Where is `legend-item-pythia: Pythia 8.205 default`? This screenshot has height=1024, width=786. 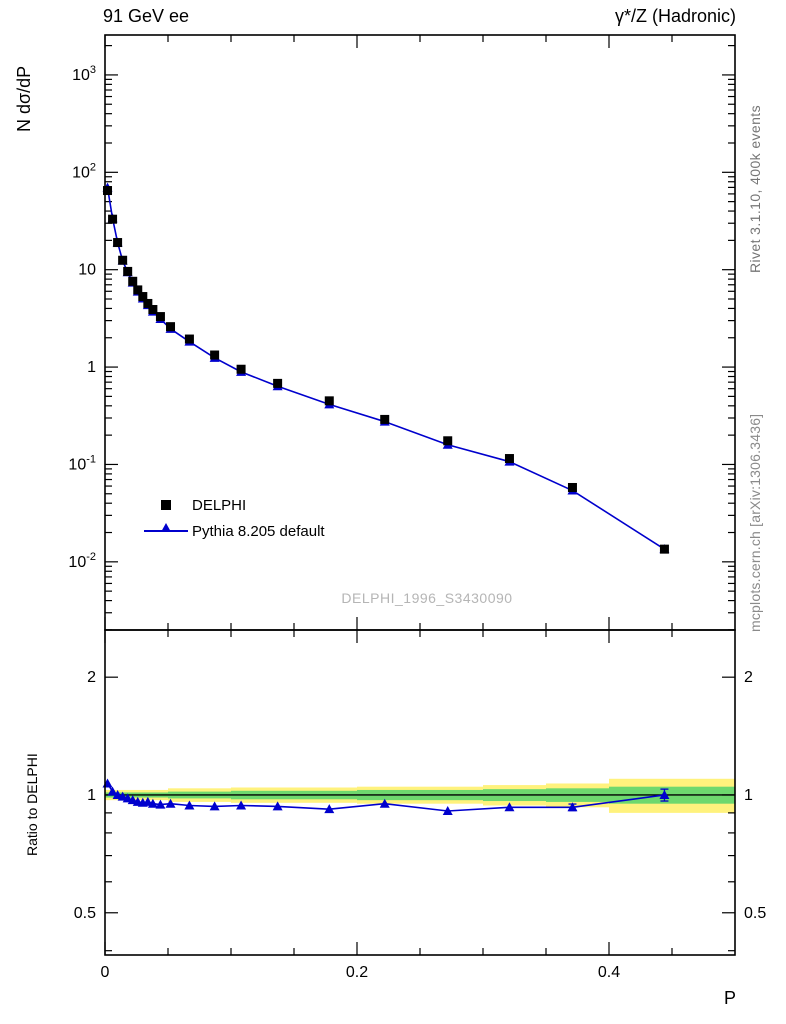 legend-item-pythia: Pythia 8.205 default is located at coordinates (233, 531).